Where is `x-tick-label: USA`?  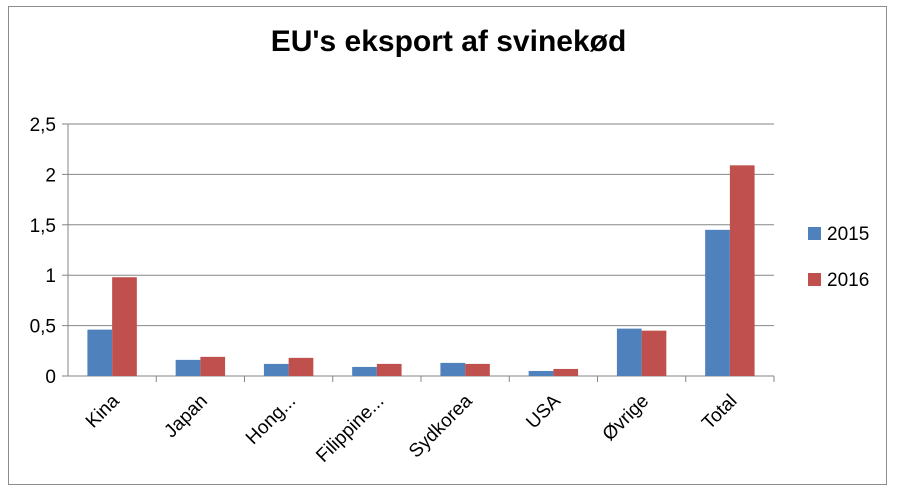
x-tick-label: USA is located at coordinates (543, 411).